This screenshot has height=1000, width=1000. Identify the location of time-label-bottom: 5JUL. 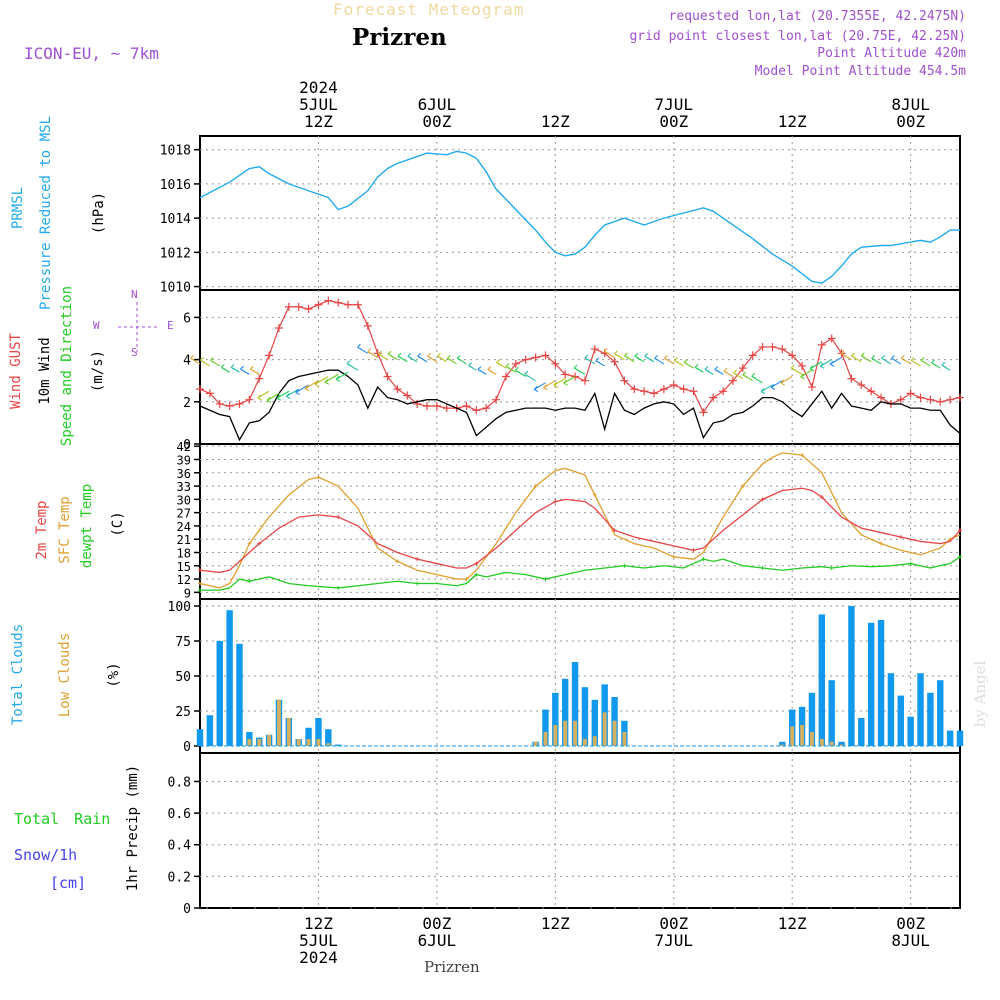
(318, 940).